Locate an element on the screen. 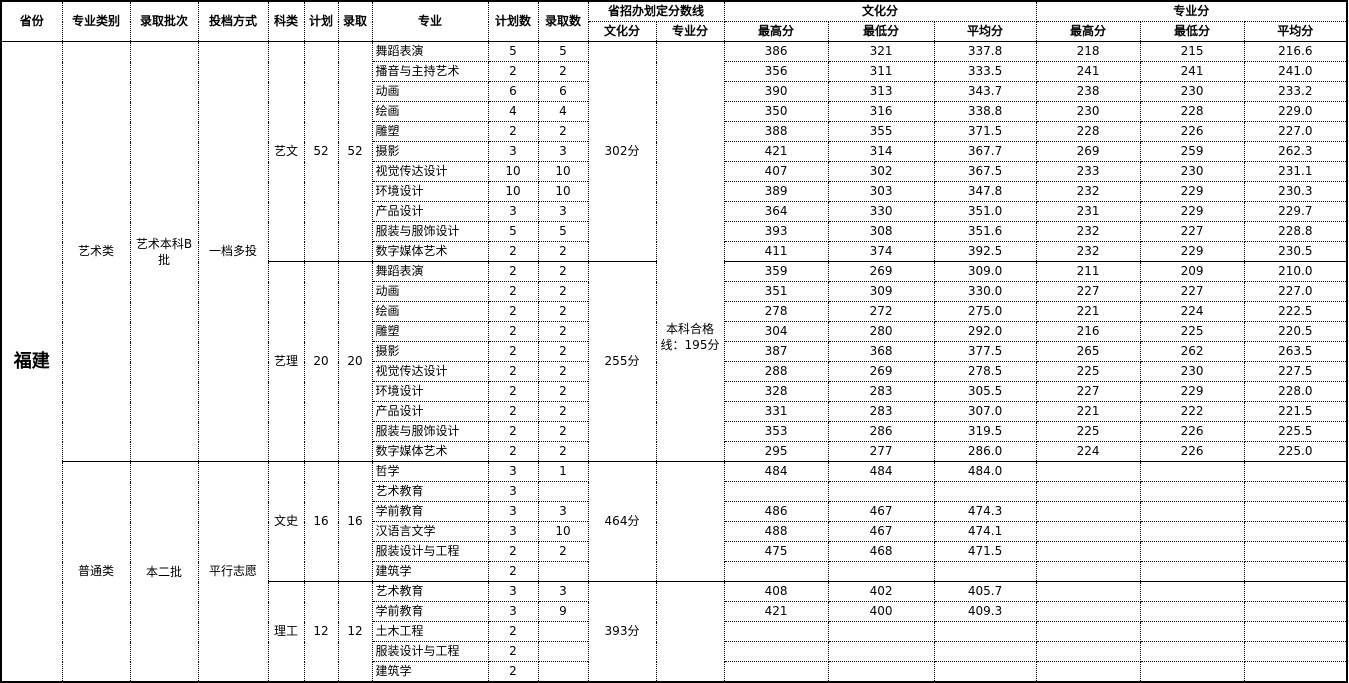 The width and height of the screenshot is (1349, 683). prof-avg: 229.7 is located at coordinates (1295, 211).